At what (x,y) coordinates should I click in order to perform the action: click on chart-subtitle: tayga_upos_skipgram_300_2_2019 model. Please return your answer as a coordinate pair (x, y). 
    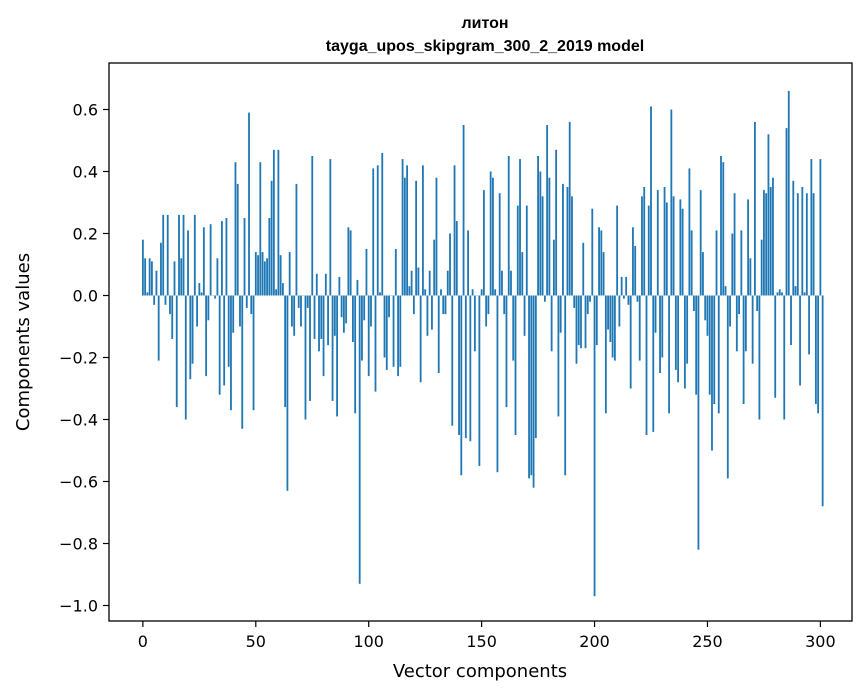
    Looking at the image, I should click on (485, 46).